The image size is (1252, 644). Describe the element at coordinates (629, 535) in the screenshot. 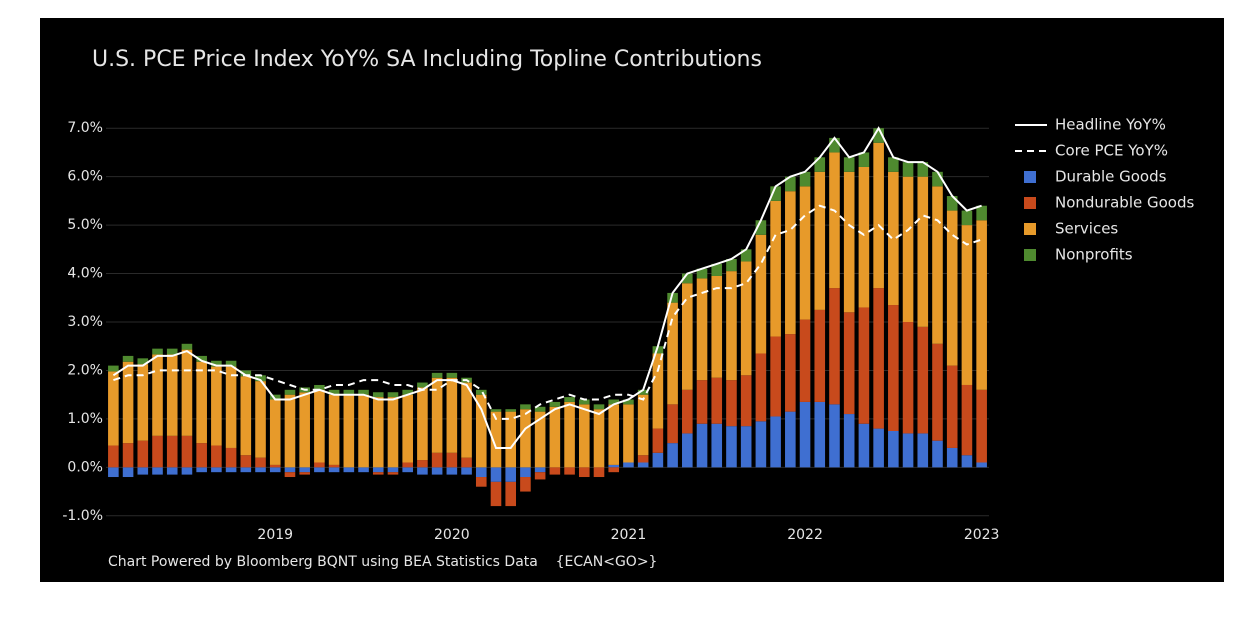

I see `x-tick-label: 2021` at that location.